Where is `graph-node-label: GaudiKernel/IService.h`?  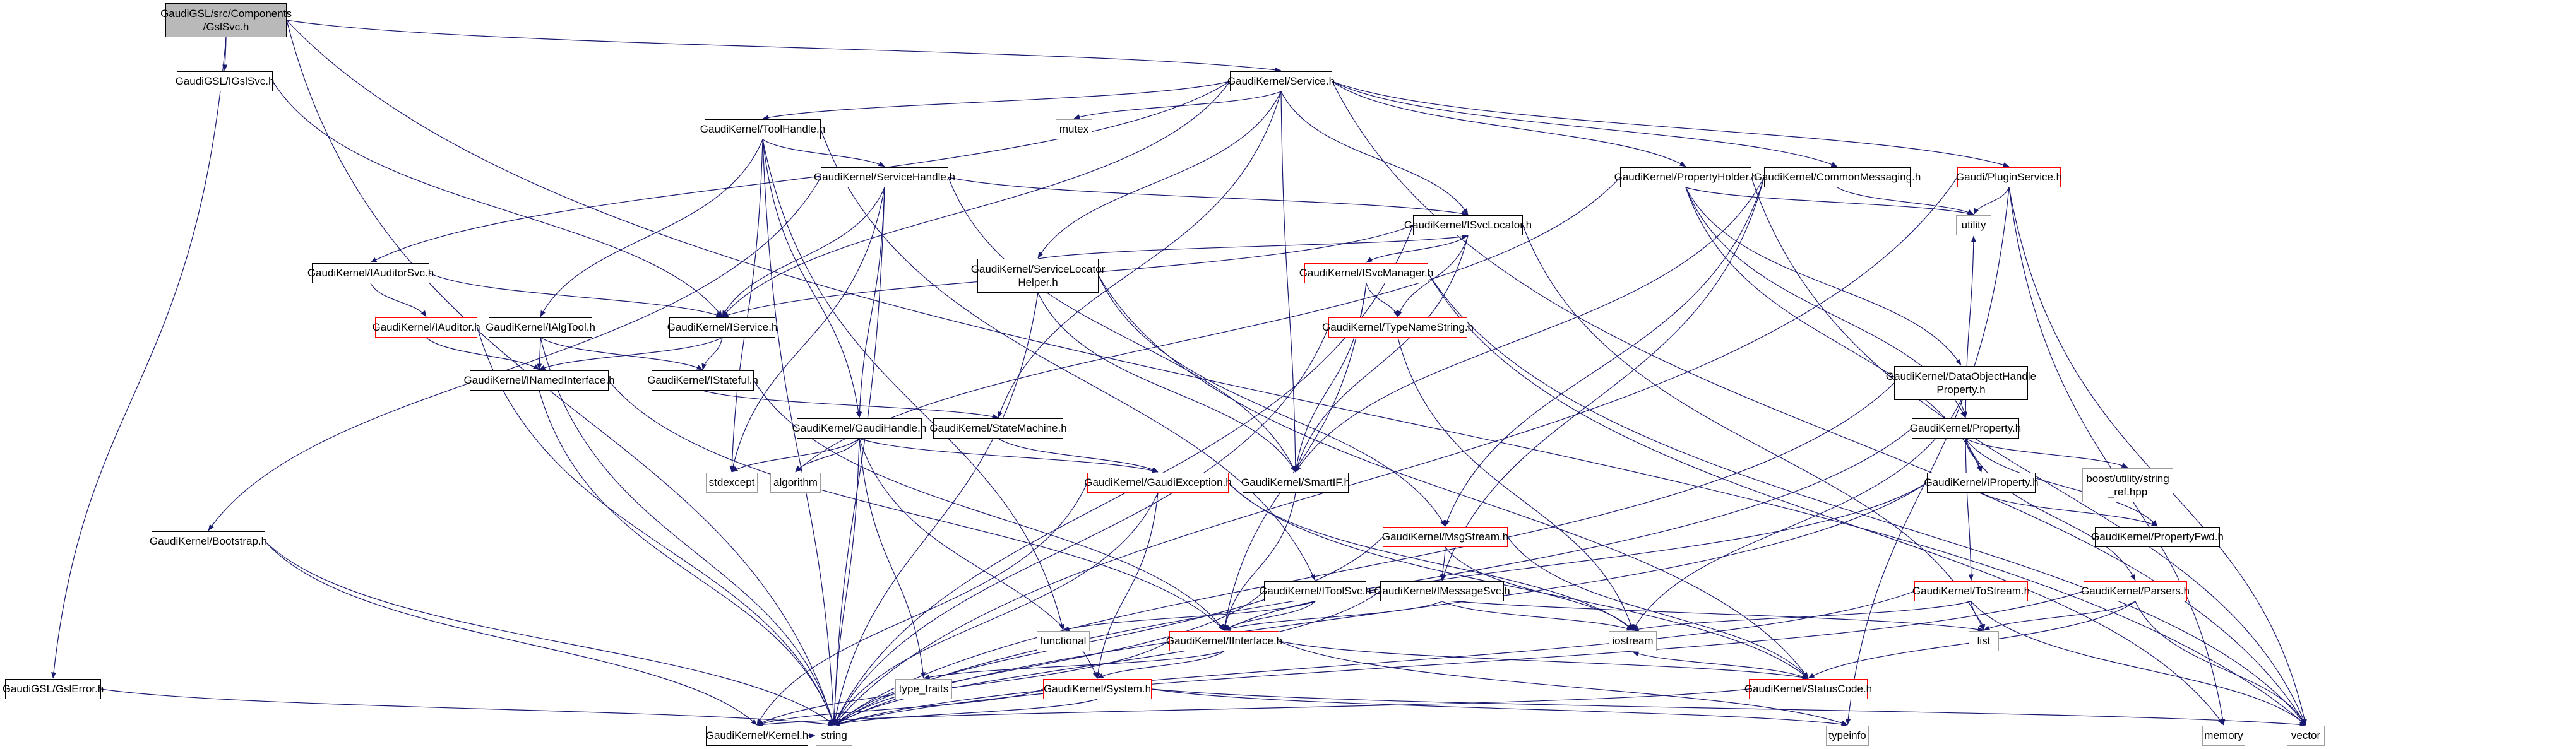
graph-node-label: GaudiKernel/IService.h is located at coordinates (722, 327).